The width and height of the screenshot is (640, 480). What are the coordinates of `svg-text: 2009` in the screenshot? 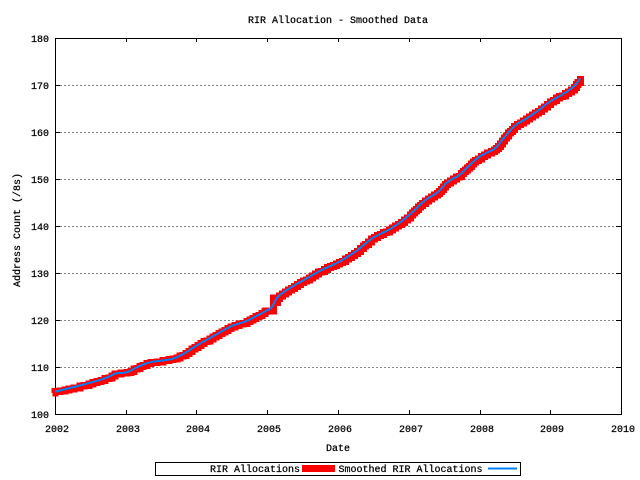 It's located at (552, 430).